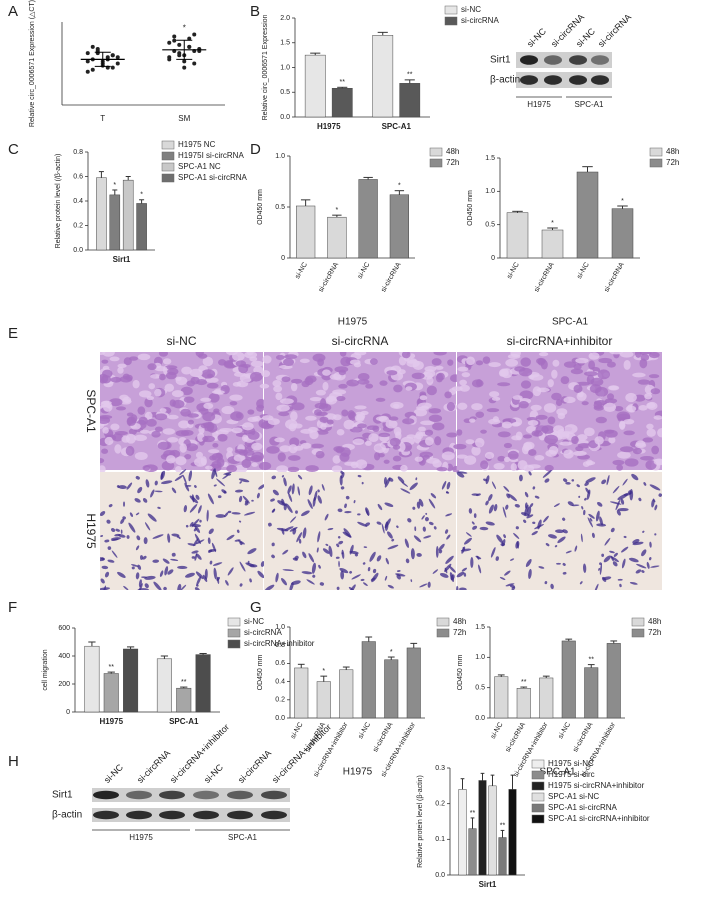 This screenshot has width=708, height=906. What do you see at coordinates (553, 60) in the screenshot?
I see `blot-band` at bounding box center [553, 60].